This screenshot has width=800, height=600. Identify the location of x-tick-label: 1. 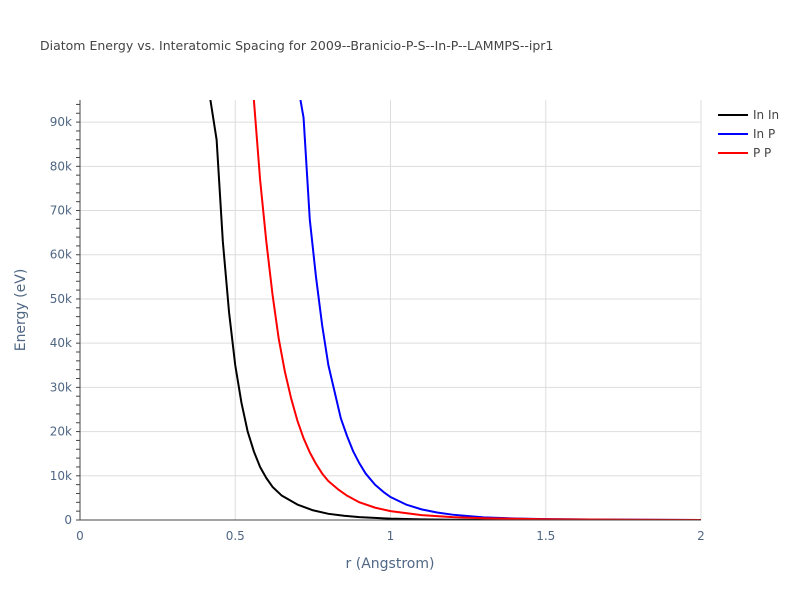
(391, 536).